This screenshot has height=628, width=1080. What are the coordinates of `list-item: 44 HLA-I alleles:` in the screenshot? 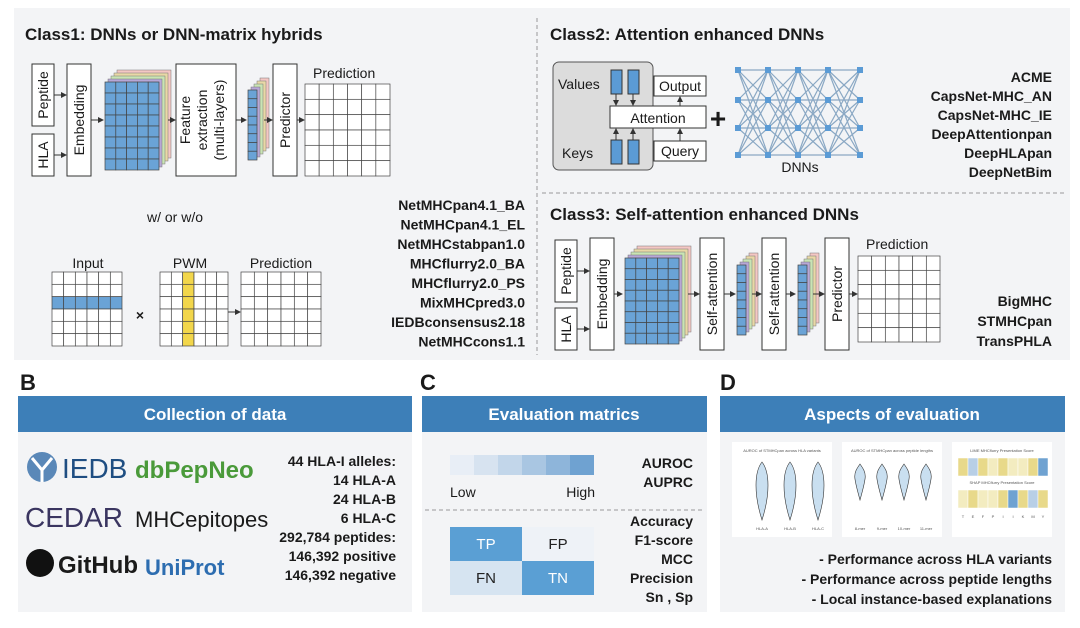 It's located at (342, 461).